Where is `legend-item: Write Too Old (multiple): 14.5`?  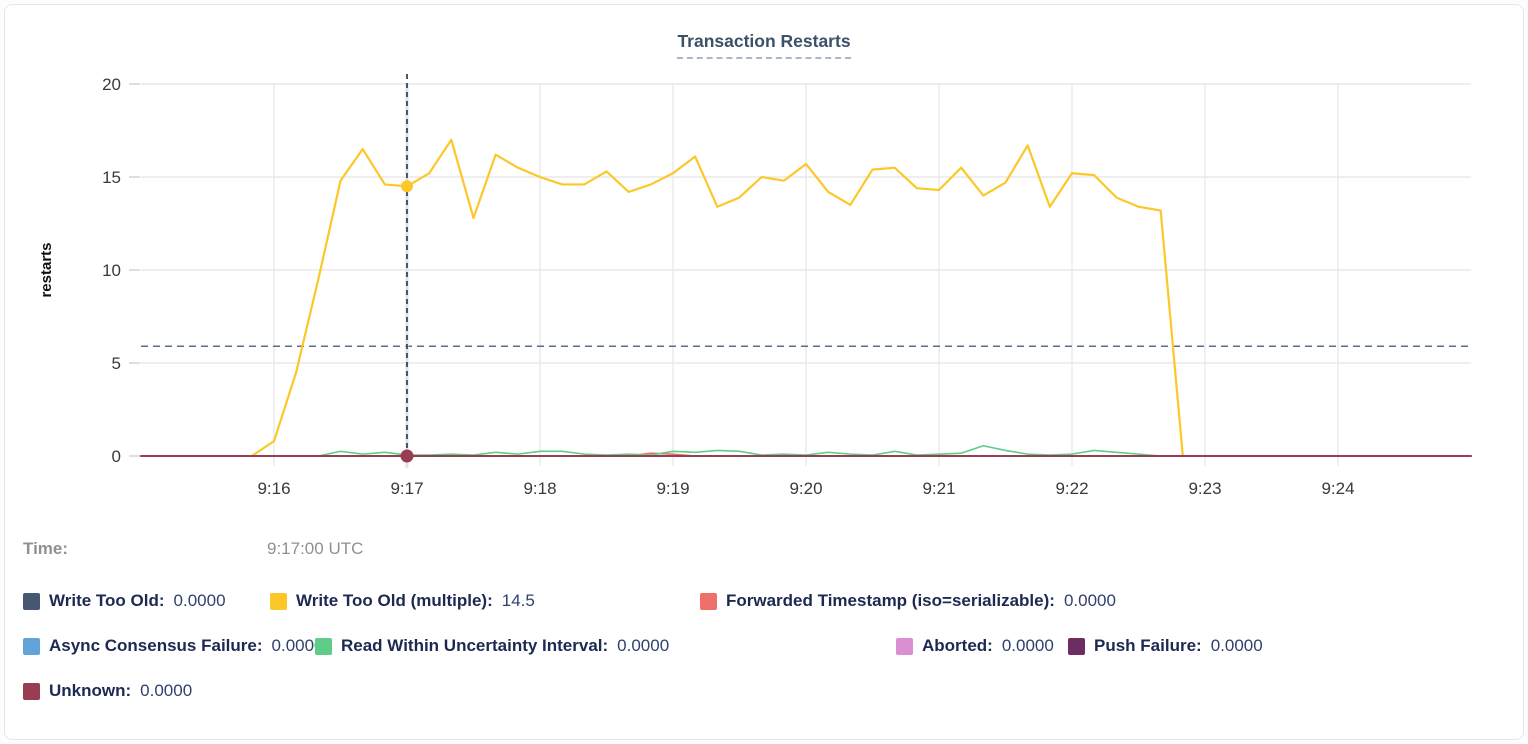 legend-item: Write Too Old (multiple): 14.5 is located at coordinates (402, 601).